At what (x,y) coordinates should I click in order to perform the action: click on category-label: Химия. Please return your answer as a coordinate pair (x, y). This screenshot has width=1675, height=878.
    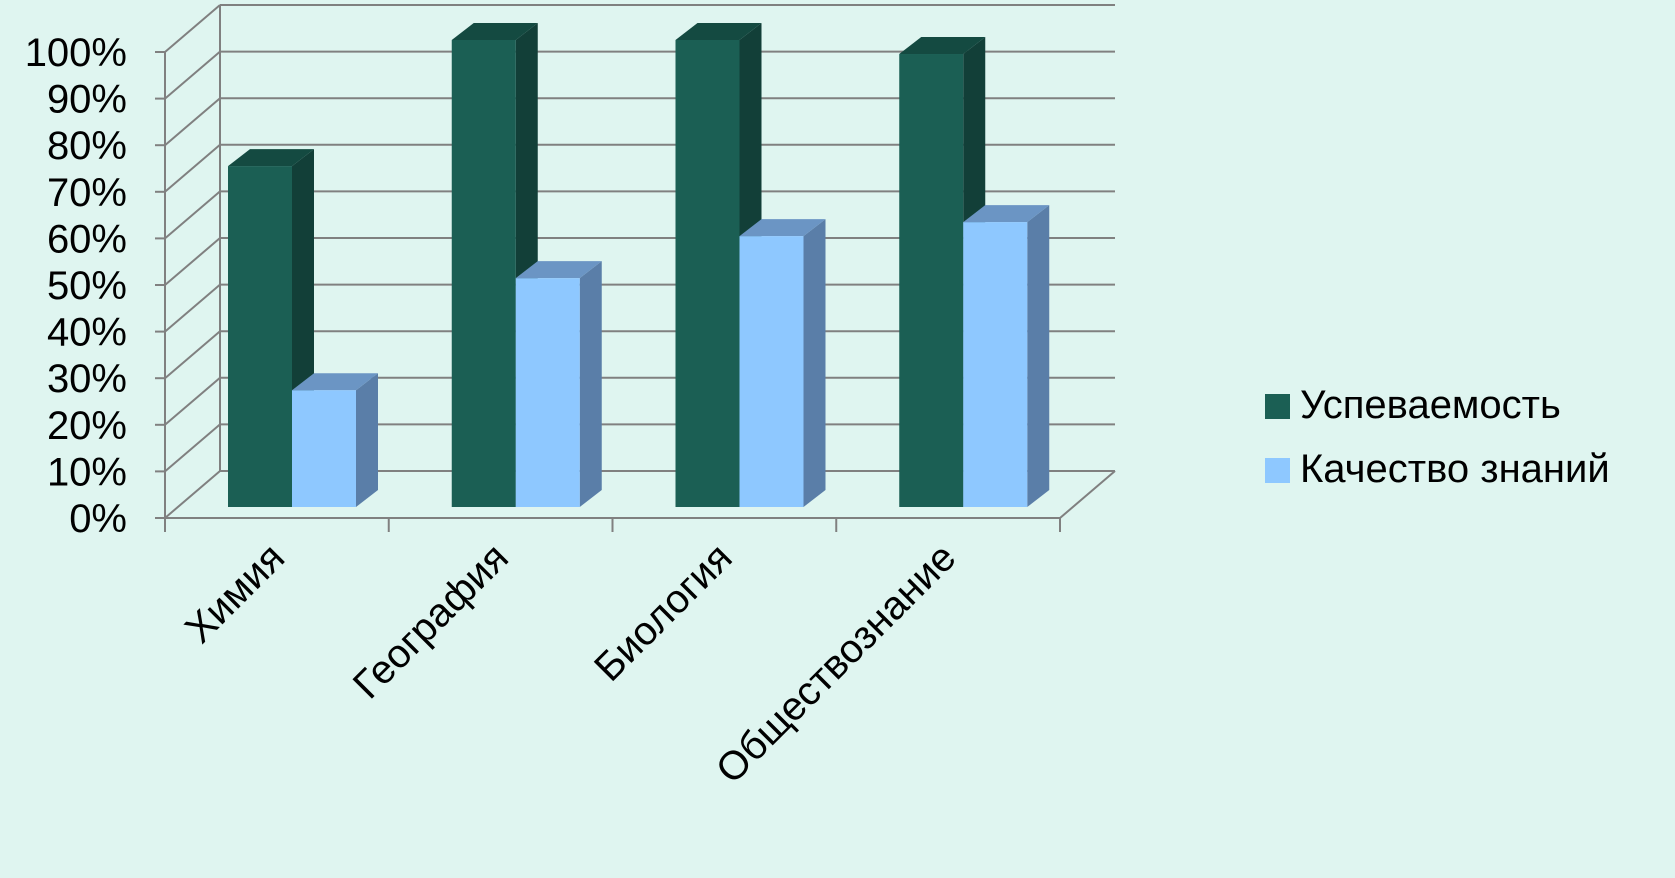
    Looking at the image, I should click on (235, 593).